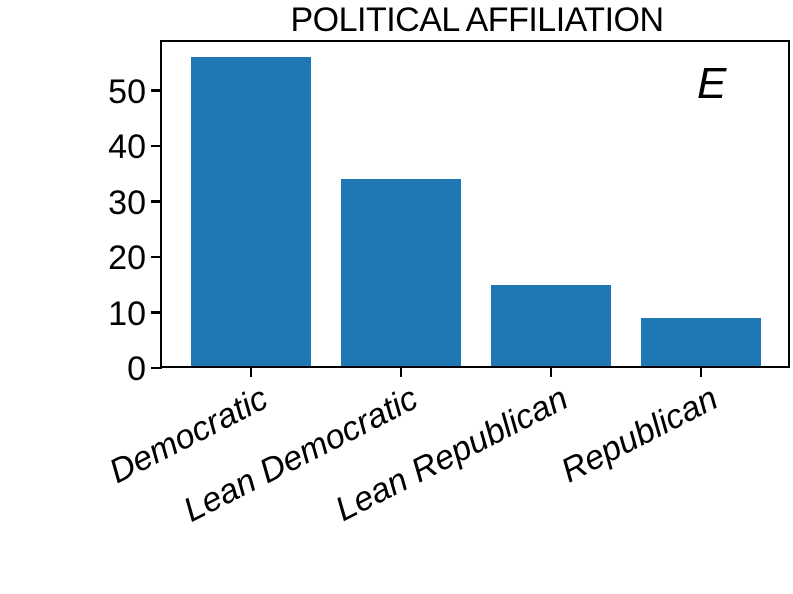  Describe the element at coordinates (127, 202) in the screenshot. I see `y-axis-tick-label: 30` at that location.